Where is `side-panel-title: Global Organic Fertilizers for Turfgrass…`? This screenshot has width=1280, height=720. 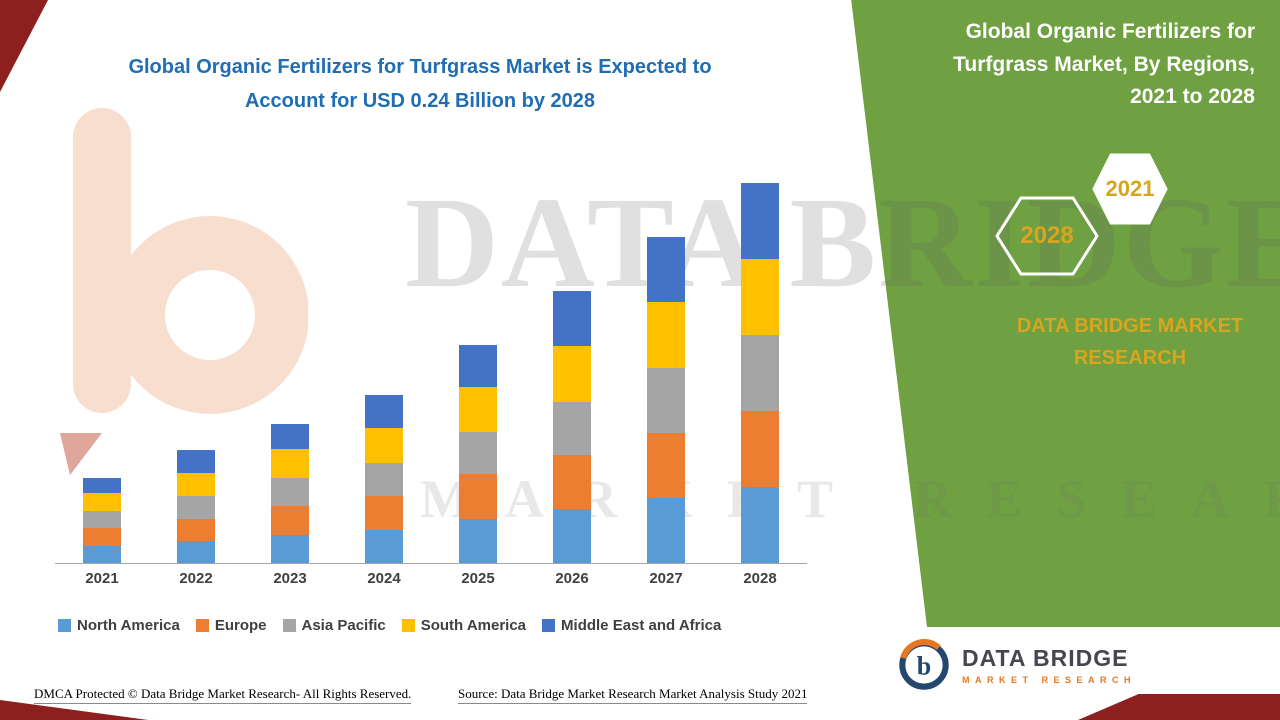 side-panel-title: Global Organic Fertilizers for Turfgrass… is located at coordinates (1075, 65).